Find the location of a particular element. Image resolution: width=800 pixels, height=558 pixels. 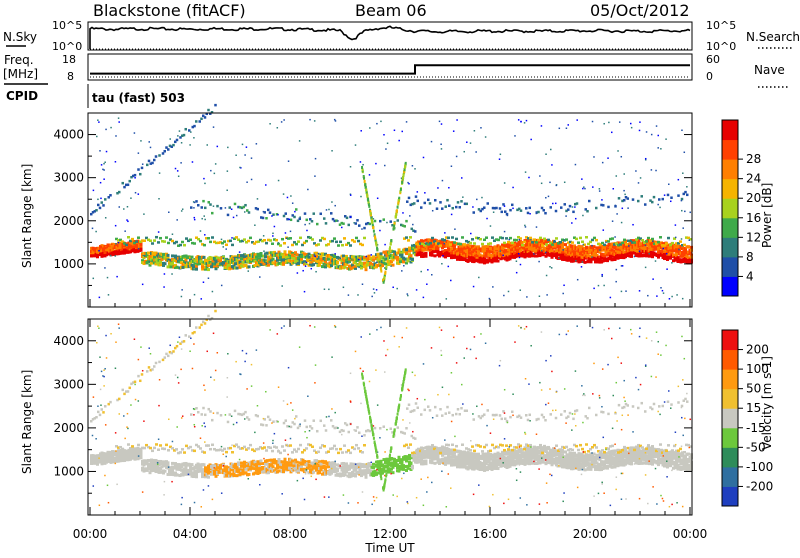

cpid-label: CPID is located at coordinates (22, 96).